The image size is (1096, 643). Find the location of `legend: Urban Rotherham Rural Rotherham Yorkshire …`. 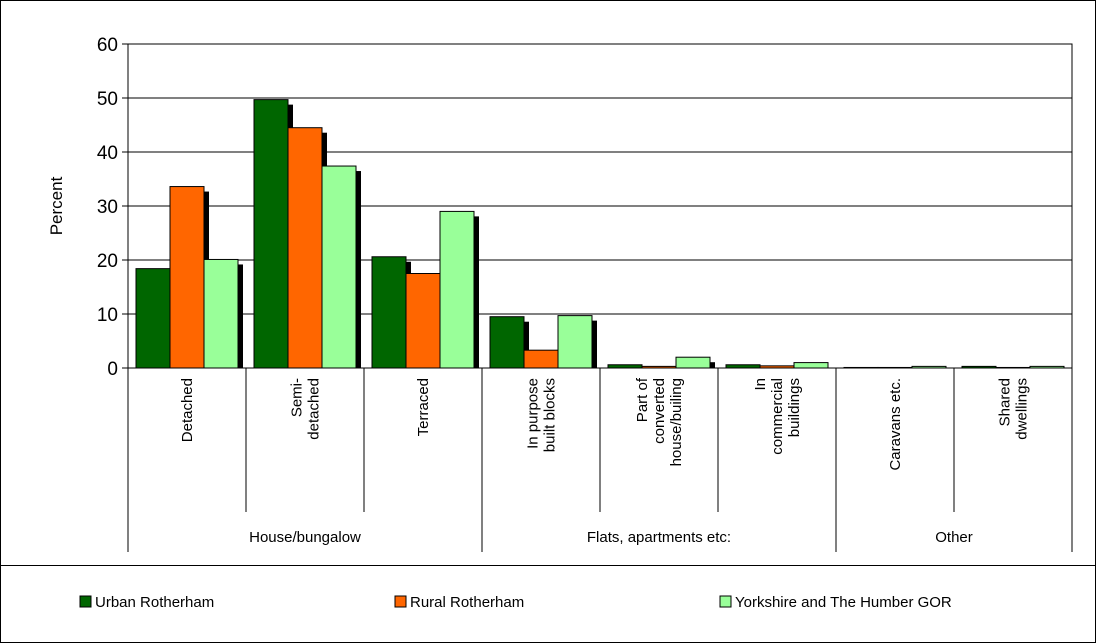

legend: Urban Rotherham Rural Rotherham Yorkshire … is located at coordinates (515, 602).